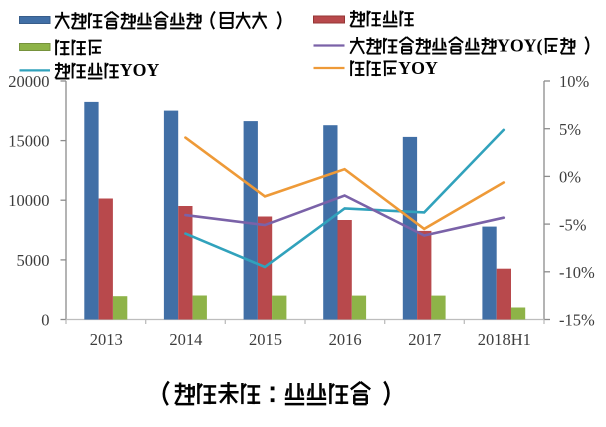 The image size is (606, 427). Describe the element at coordinates (106, 339) in the screenshot. I see `svg-text: 2013` at that location.